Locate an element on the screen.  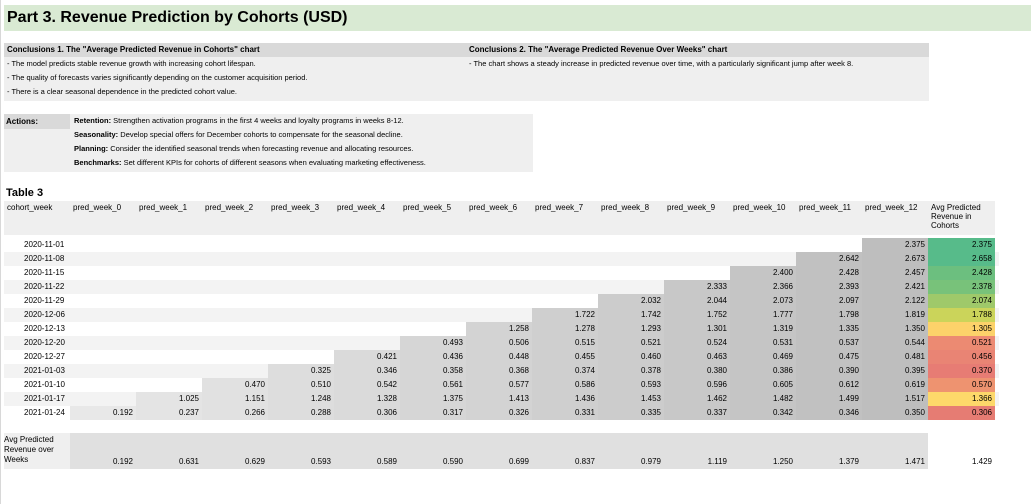
pred-value-cell: 0.596 is located at coordinates (697, 385).